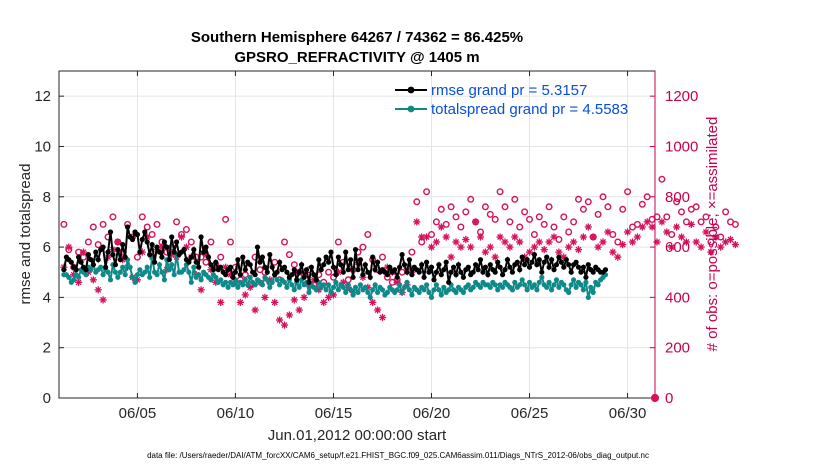 This screenshot has width=830, height=470. What do you see at coordinates (47, 297) in the screenshot?
I see `y-tick-label: 4` at bounding box center [47, 297].